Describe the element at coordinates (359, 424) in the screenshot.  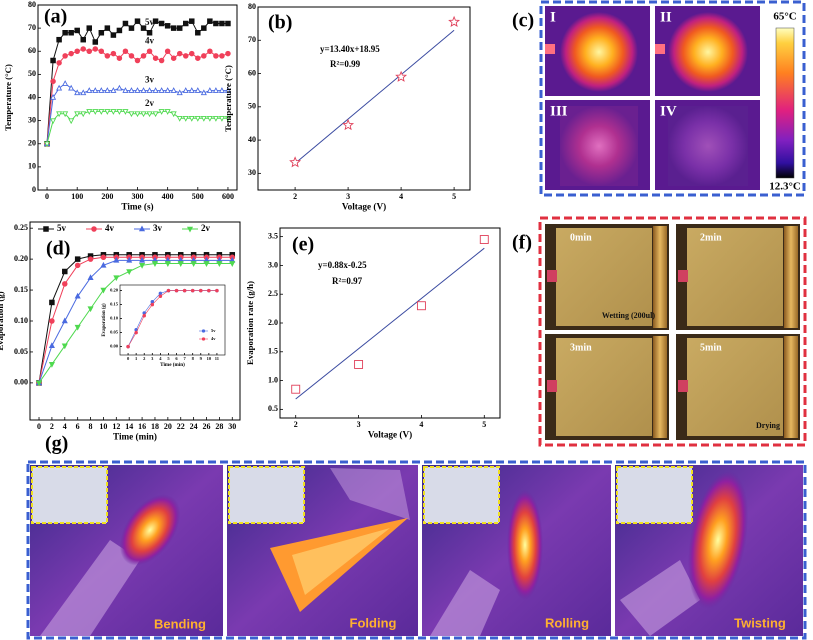
I see `x-tick-label: 3` at that location.